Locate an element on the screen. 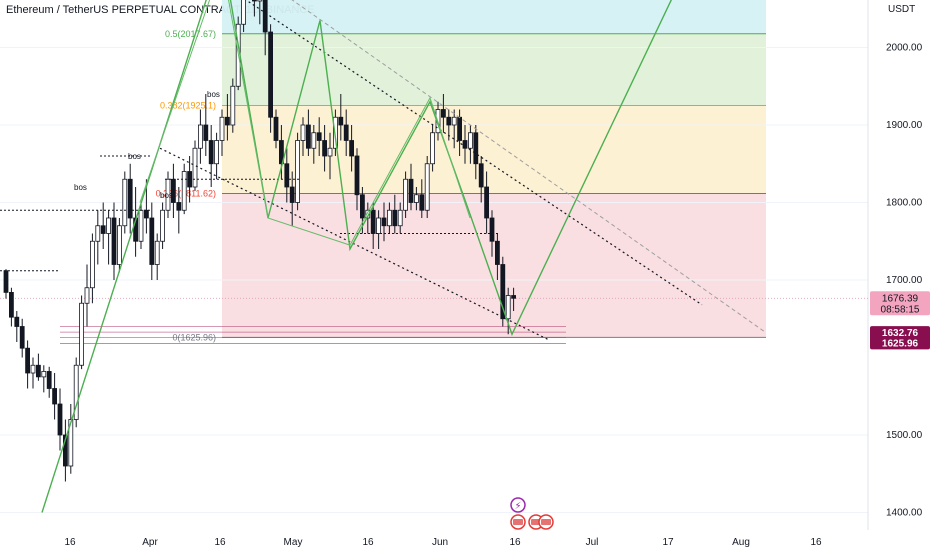 This screenshot has width=932, height=550. current-price-label: 1676.39 is located at coordinates (900, 298).